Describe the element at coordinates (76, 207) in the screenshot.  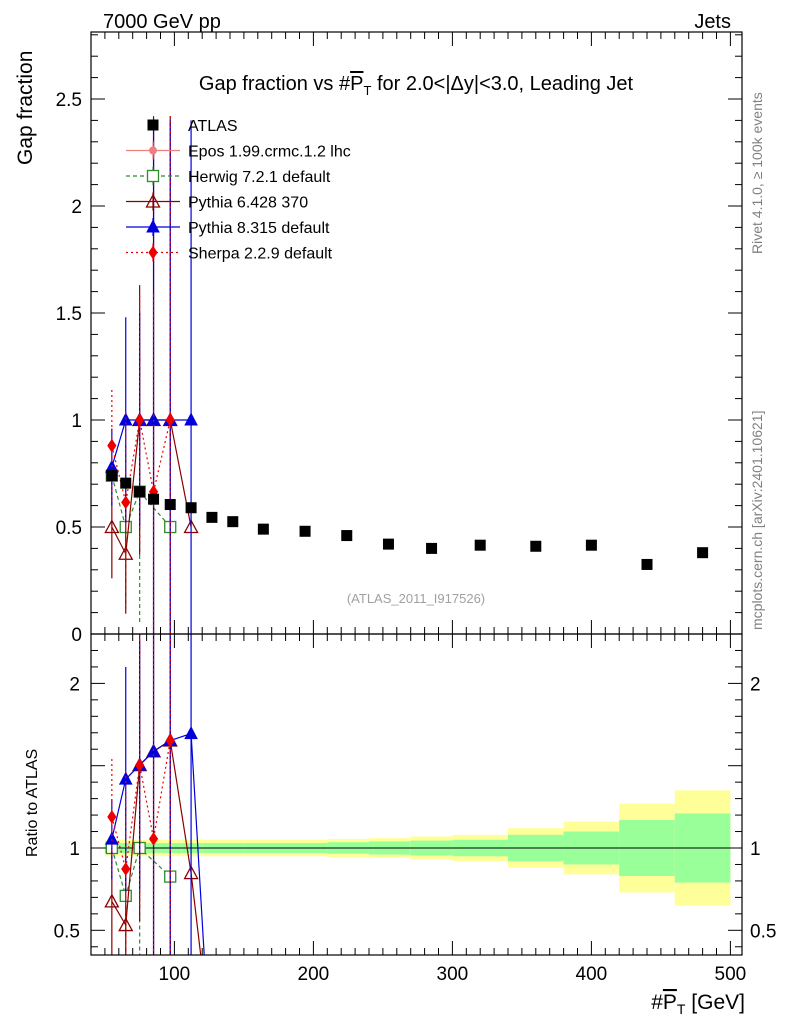
I see `y-tick-label: 2` at that location.